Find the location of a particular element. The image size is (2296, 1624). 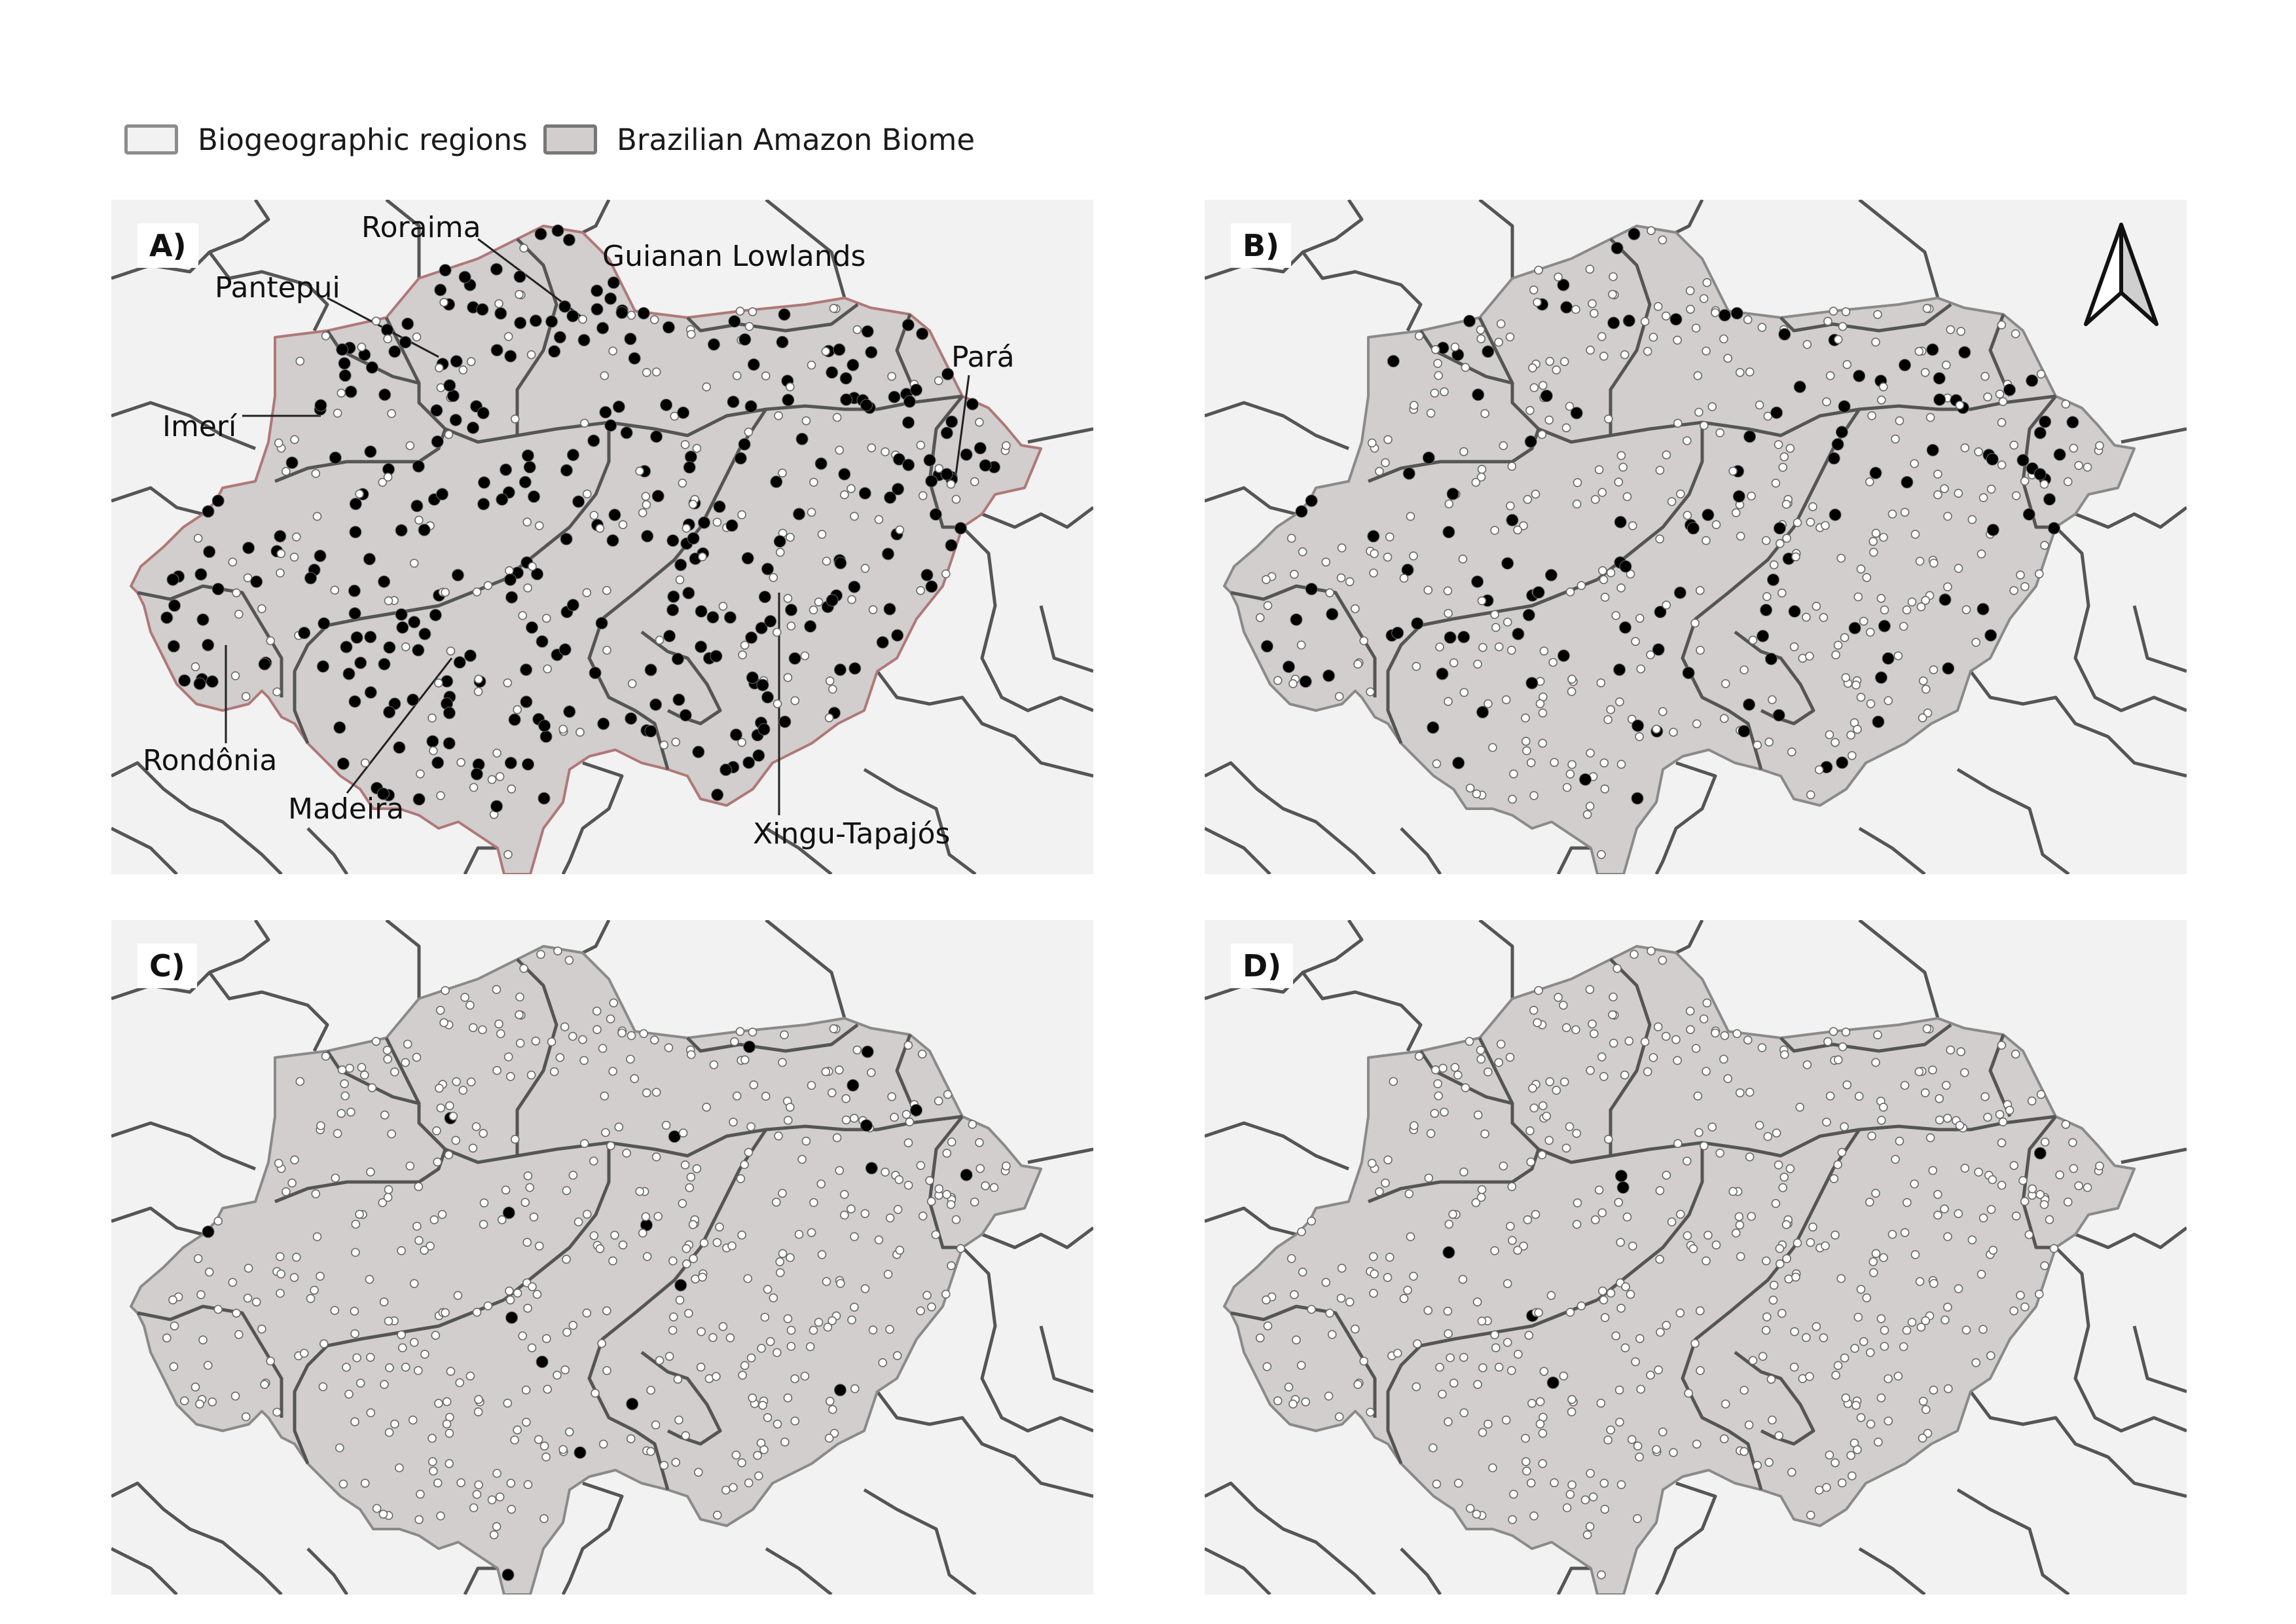

north-arrow-icon is located at coordinates (2121, 274).